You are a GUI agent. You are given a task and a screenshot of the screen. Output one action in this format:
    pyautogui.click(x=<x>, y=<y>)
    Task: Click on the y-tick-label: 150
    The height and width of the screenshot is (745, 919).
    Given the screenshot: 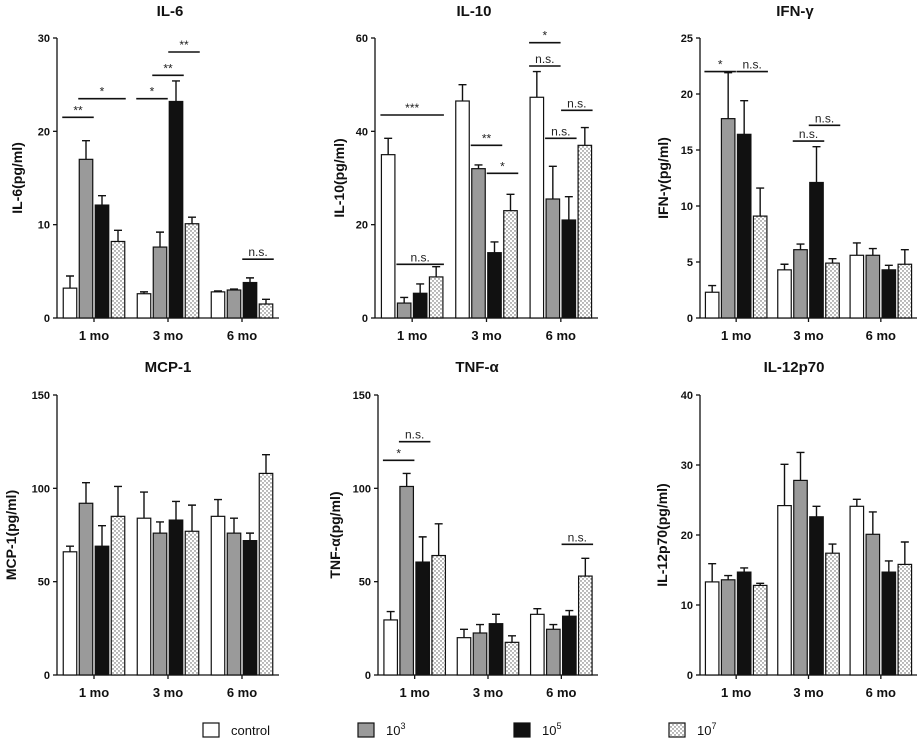 What is the action you would take?
    pyautogui.click(x=41, y=396)
    